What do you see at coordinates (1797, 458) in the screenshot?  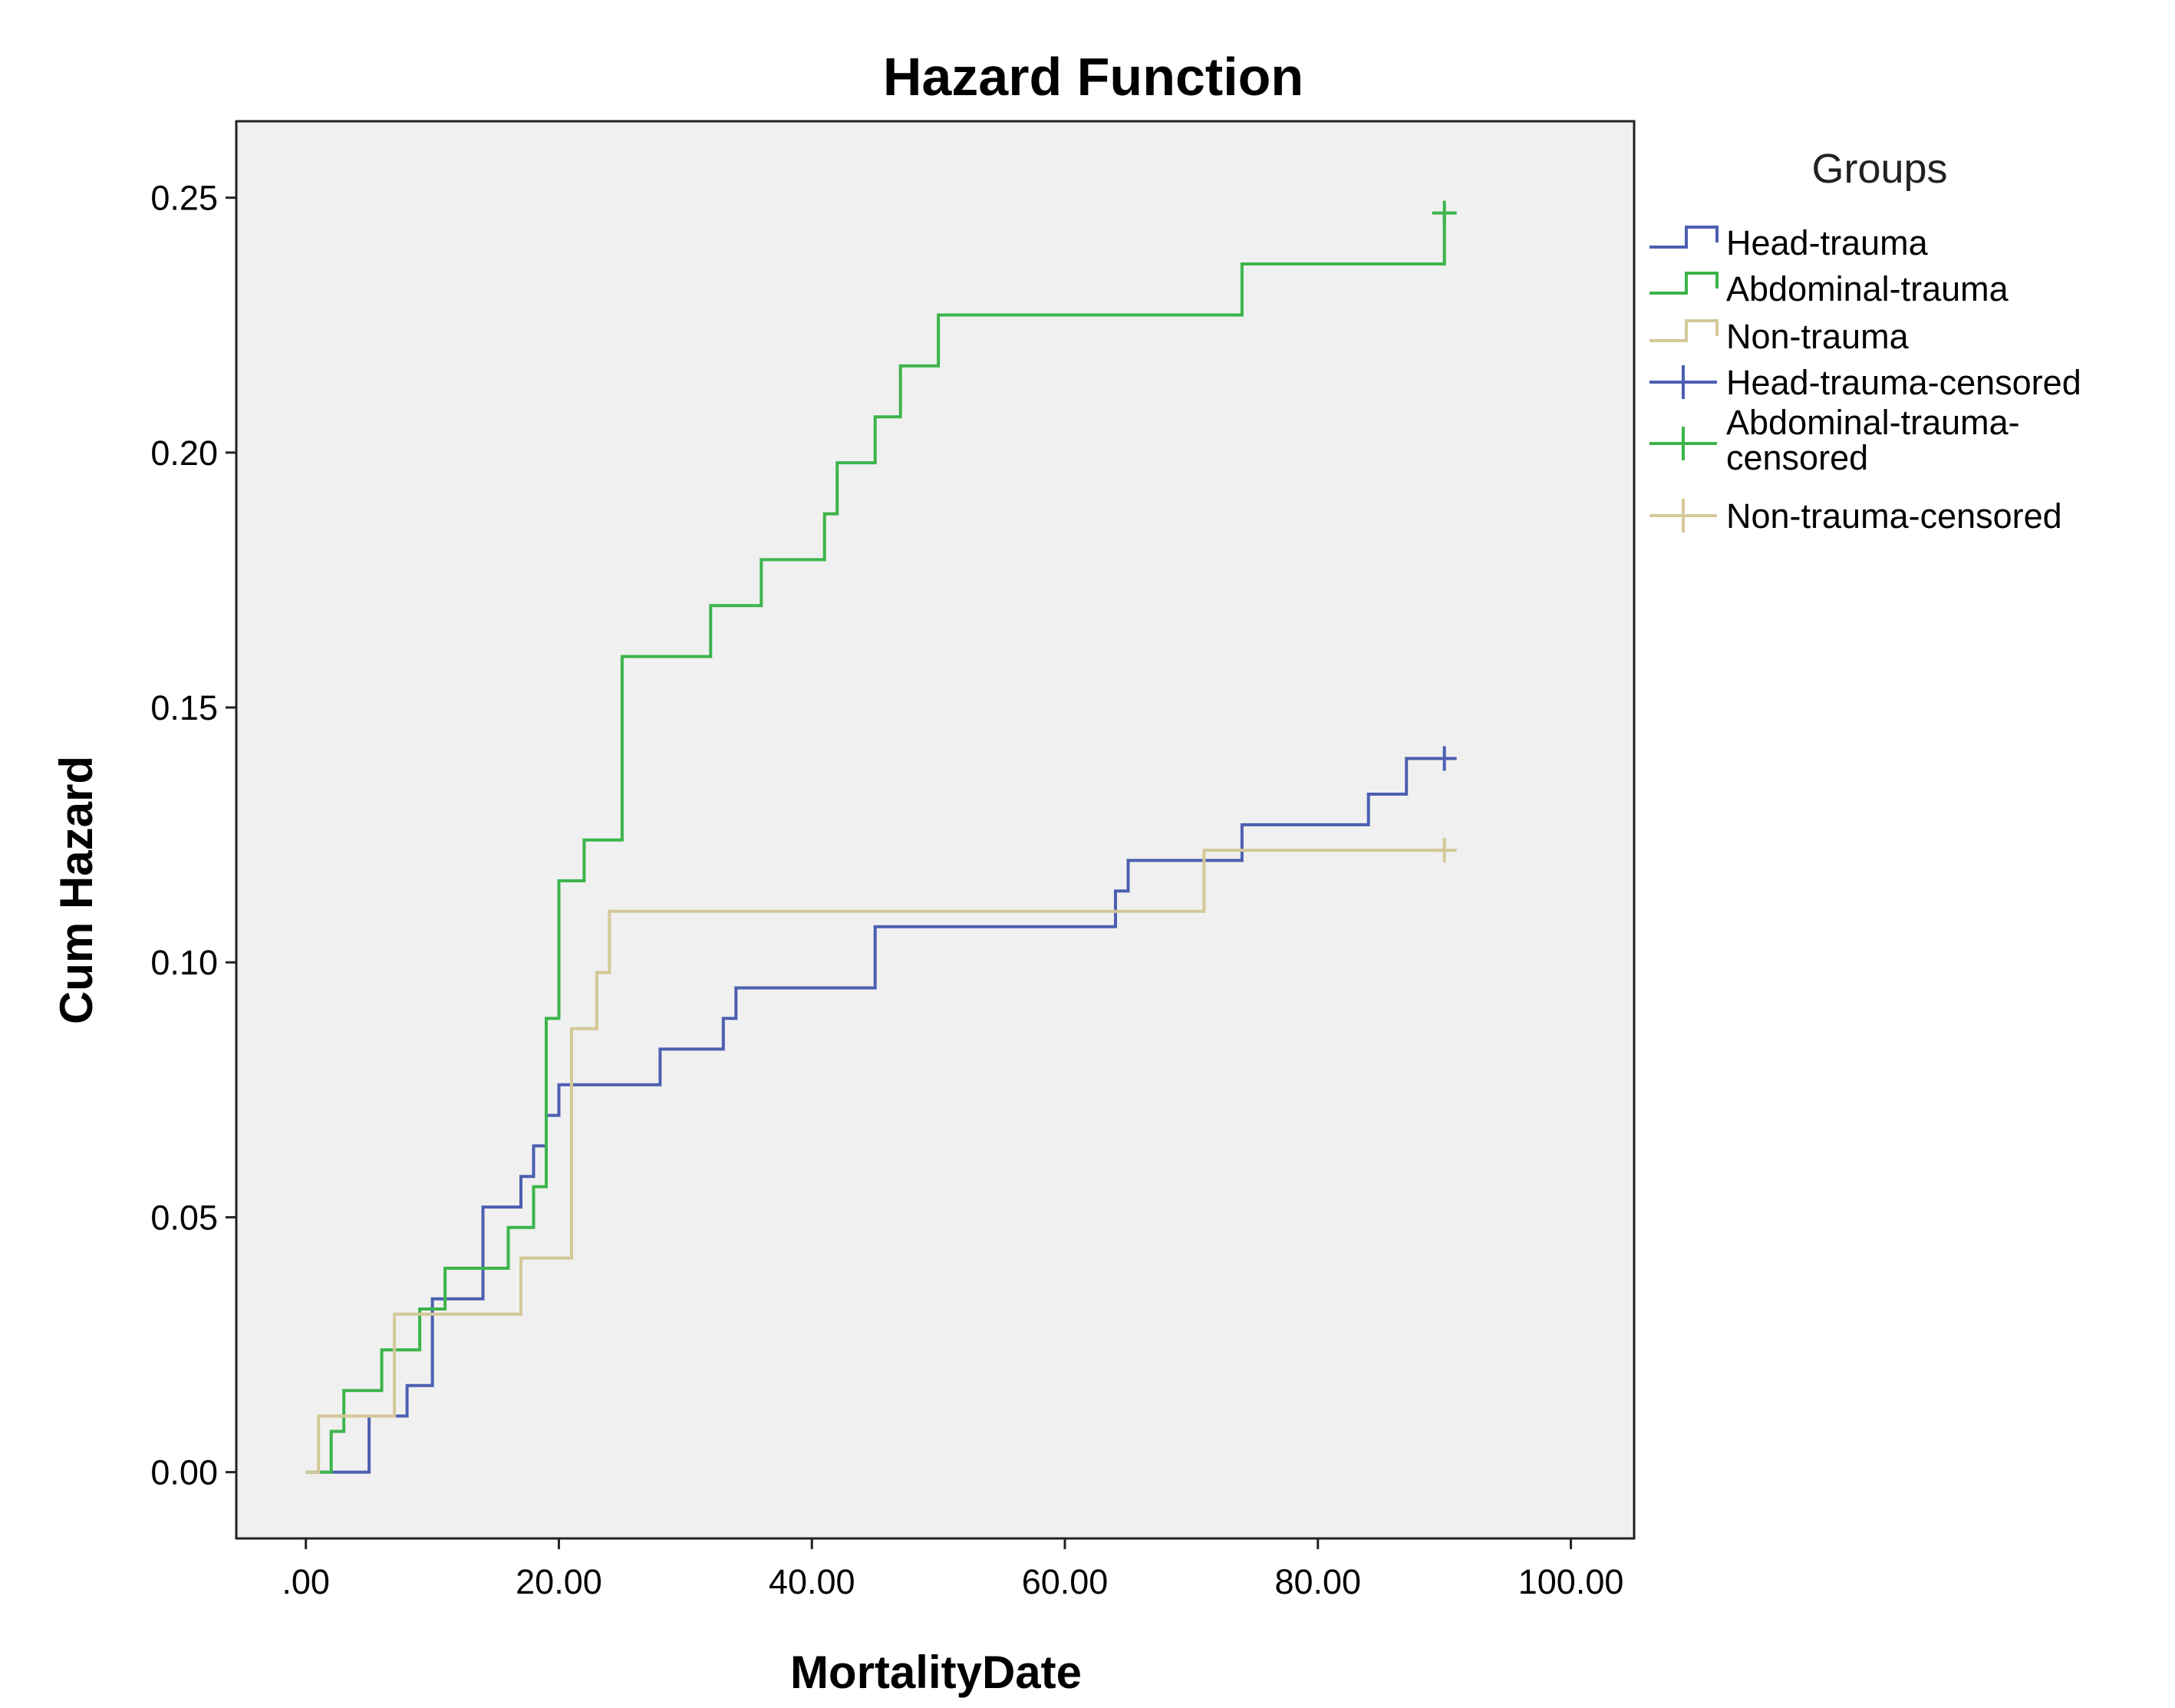 I see `legend-label: censored` at bounding box center [1797, 458].